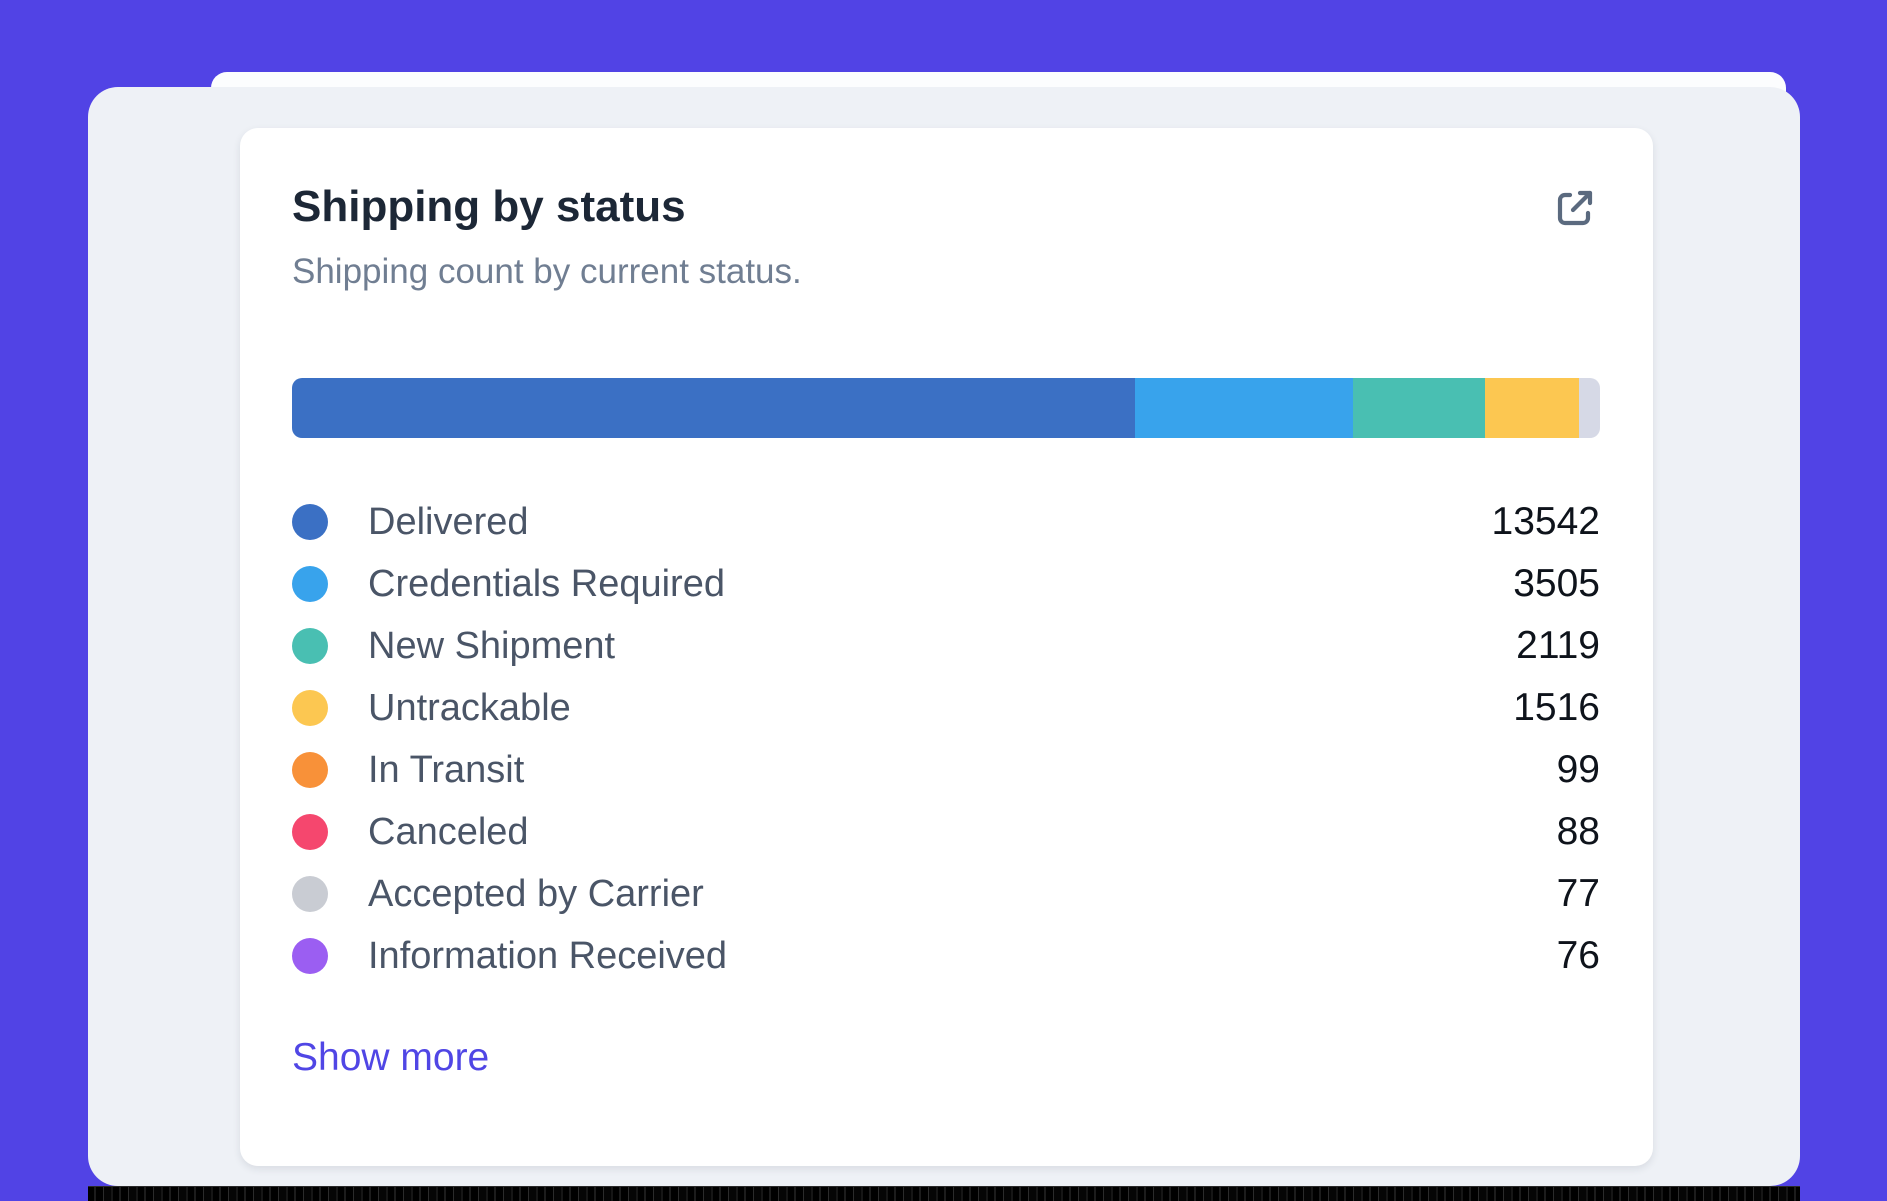 This screenshot has width=1887, height=1201. What do you see at coordinates (946, 770) in the screenshot?
I see `legend-row: In Transit 99` at bounding box center [946, 770].